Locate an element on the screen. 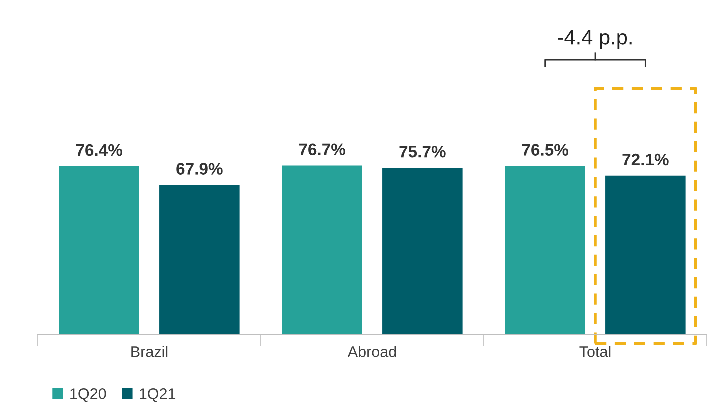  legend-label: 1Q20 is located at coordinates (88, 395).